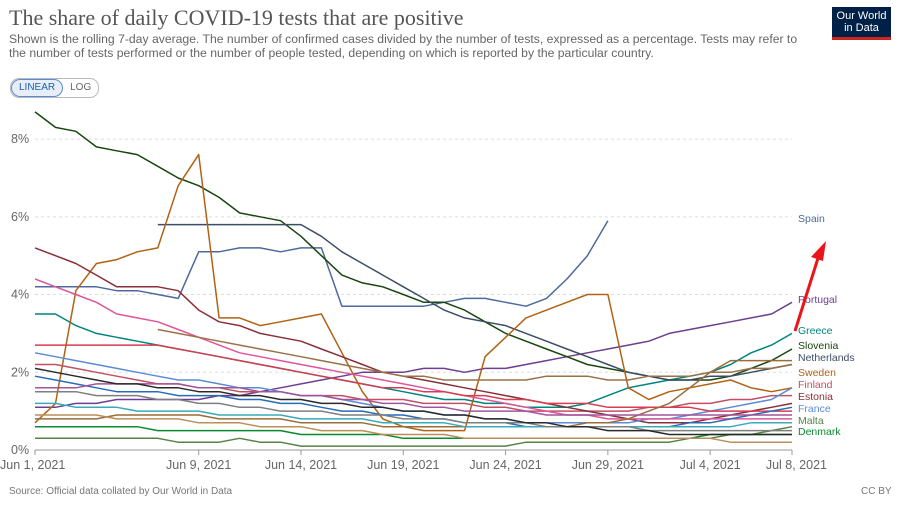  I want to click on series-label-slovenia: Slovenia, so click(818, 346).